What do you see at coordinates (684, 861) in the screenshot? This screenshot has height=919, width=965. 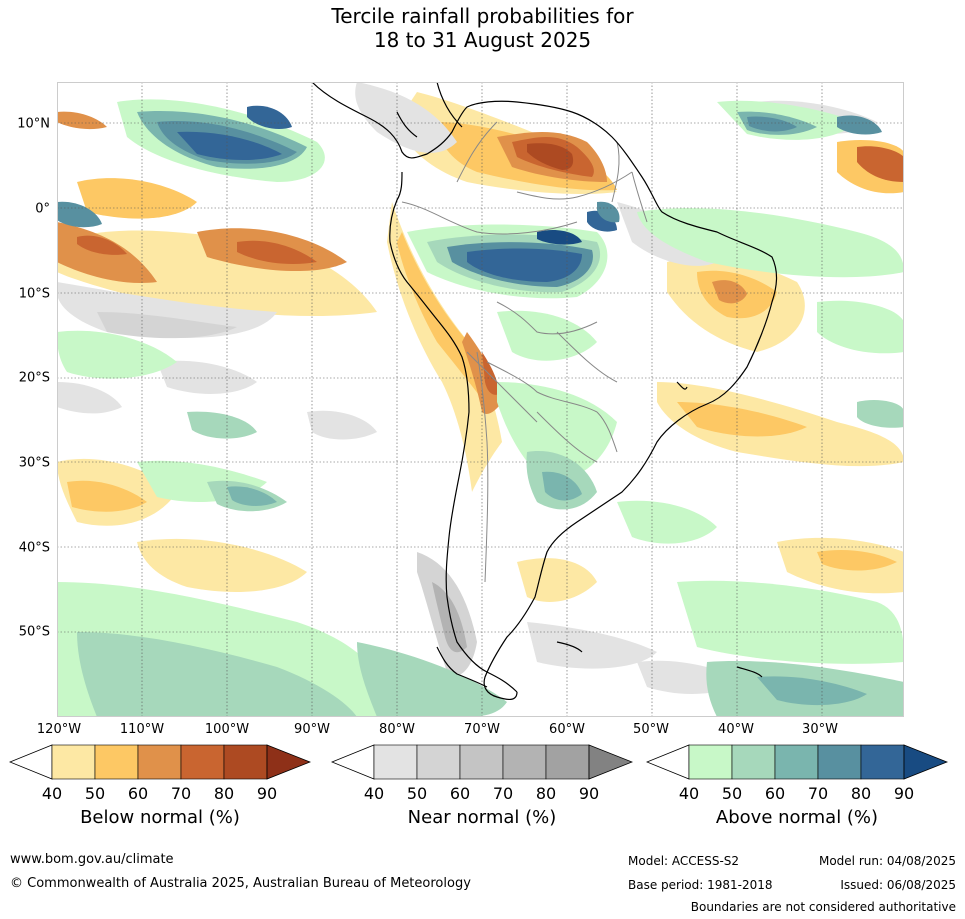 I see `footer-model: Model: ACCESS-S2` at bounding box center [684, 861].